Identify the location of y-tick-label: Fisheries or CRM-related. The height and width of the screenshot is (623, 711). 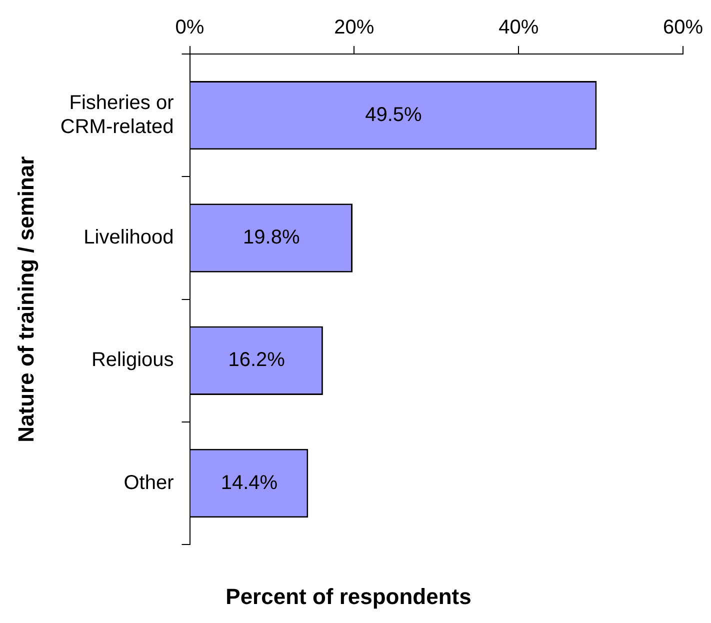
(117, 115).